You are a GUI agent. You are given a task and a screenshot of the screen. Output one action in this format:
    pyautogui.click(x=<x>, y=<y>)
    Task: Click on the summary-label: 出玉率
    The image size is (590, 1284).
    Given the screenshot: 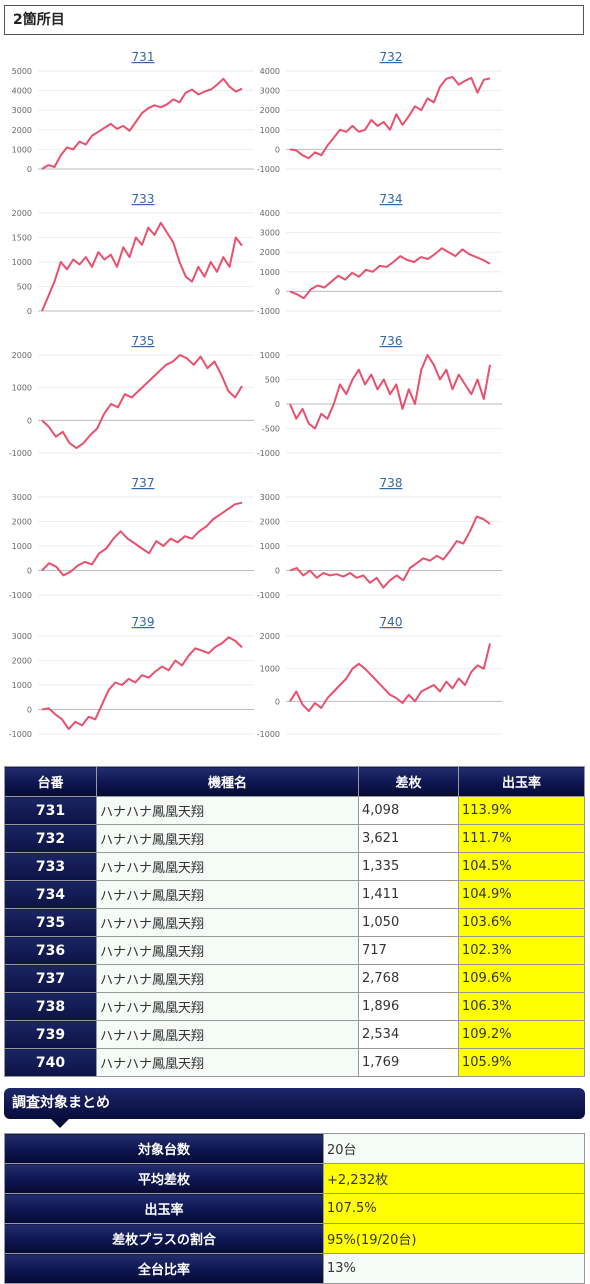 What is the action you would take?
    pyautogui.click(x=164, y=1208)
    